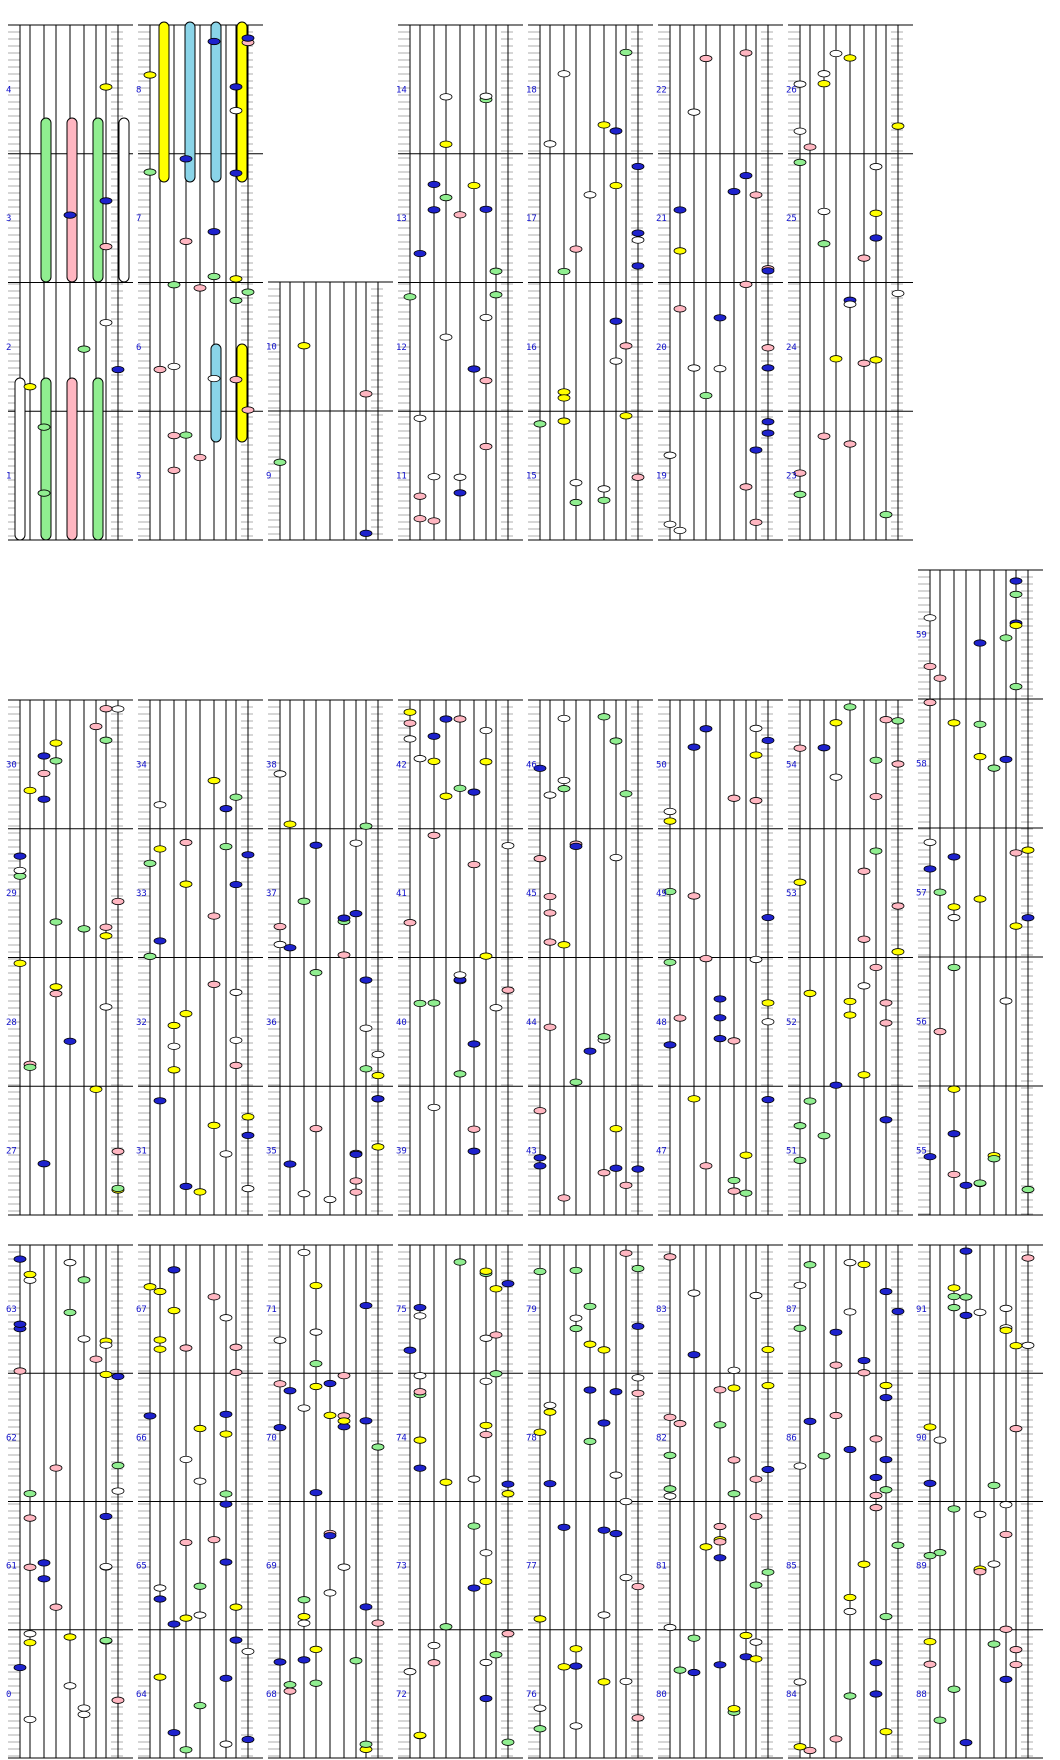  I want to click on measure-number: 31, so click(141, 1152).